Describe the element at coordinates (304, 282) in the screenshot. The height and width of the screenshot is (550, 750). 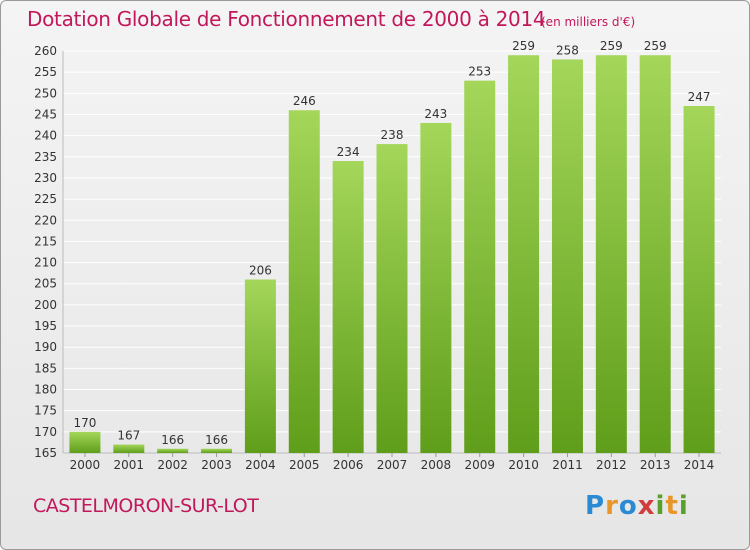
I see `bar-2005` at that location.